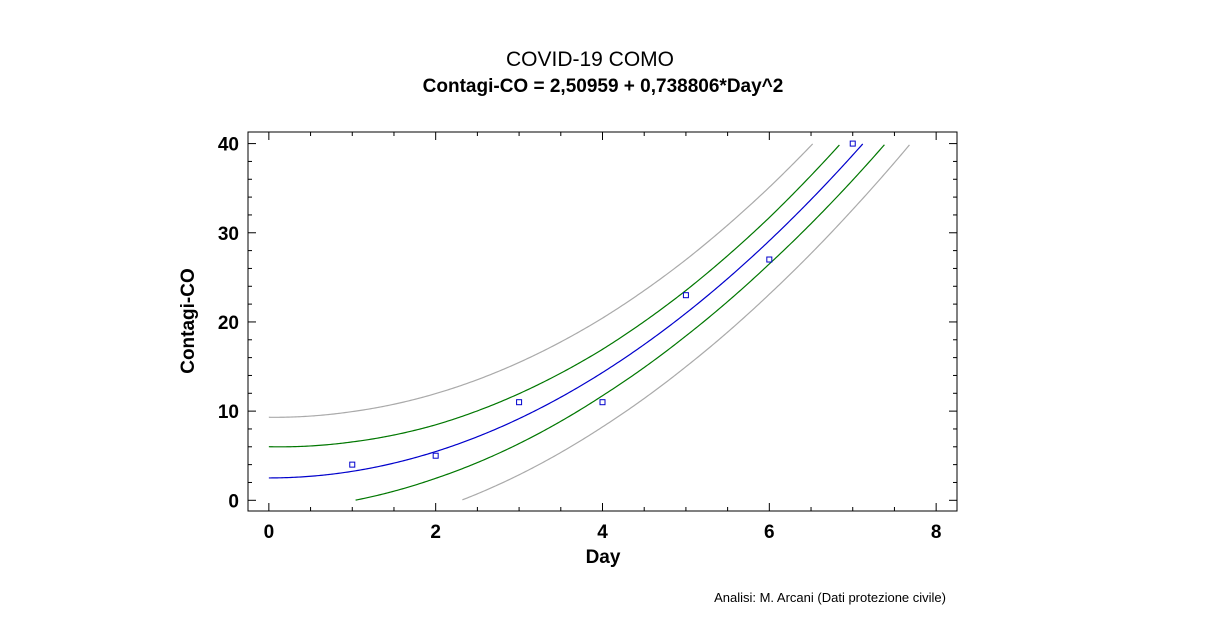 This screenshot has width=1205, height=643. What do you see at coordinates (188, 321) in the screenshot?
I see `y-axis-title: Contagi-CO` at bounding box center [188, 321].